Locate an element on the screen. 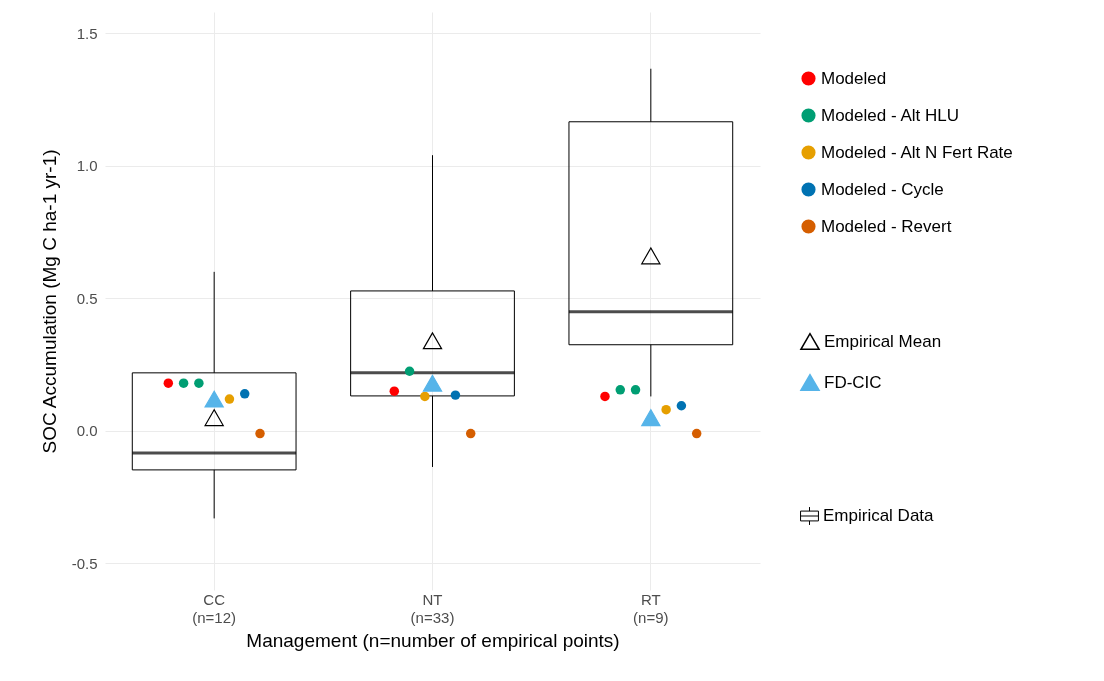  y-tick-label: 0.5 is located at coordinates (87, 298).